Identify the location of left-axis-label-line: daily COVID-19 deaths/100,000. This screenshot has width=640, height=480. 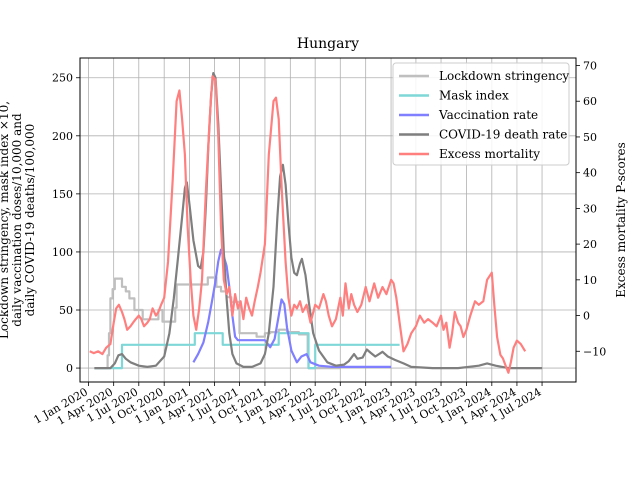
(30, 220).